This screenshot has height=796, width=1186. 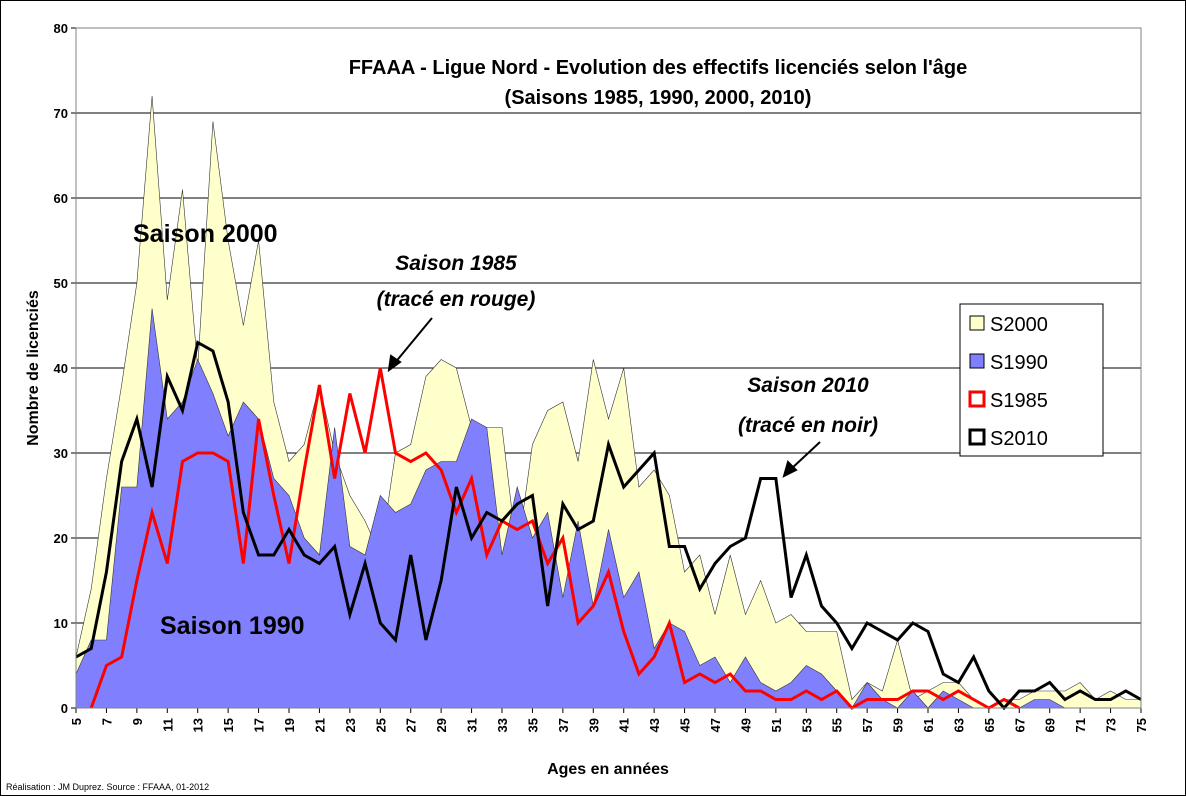 I want to click on y-tick-label: 30, so click(x=61, y=453).